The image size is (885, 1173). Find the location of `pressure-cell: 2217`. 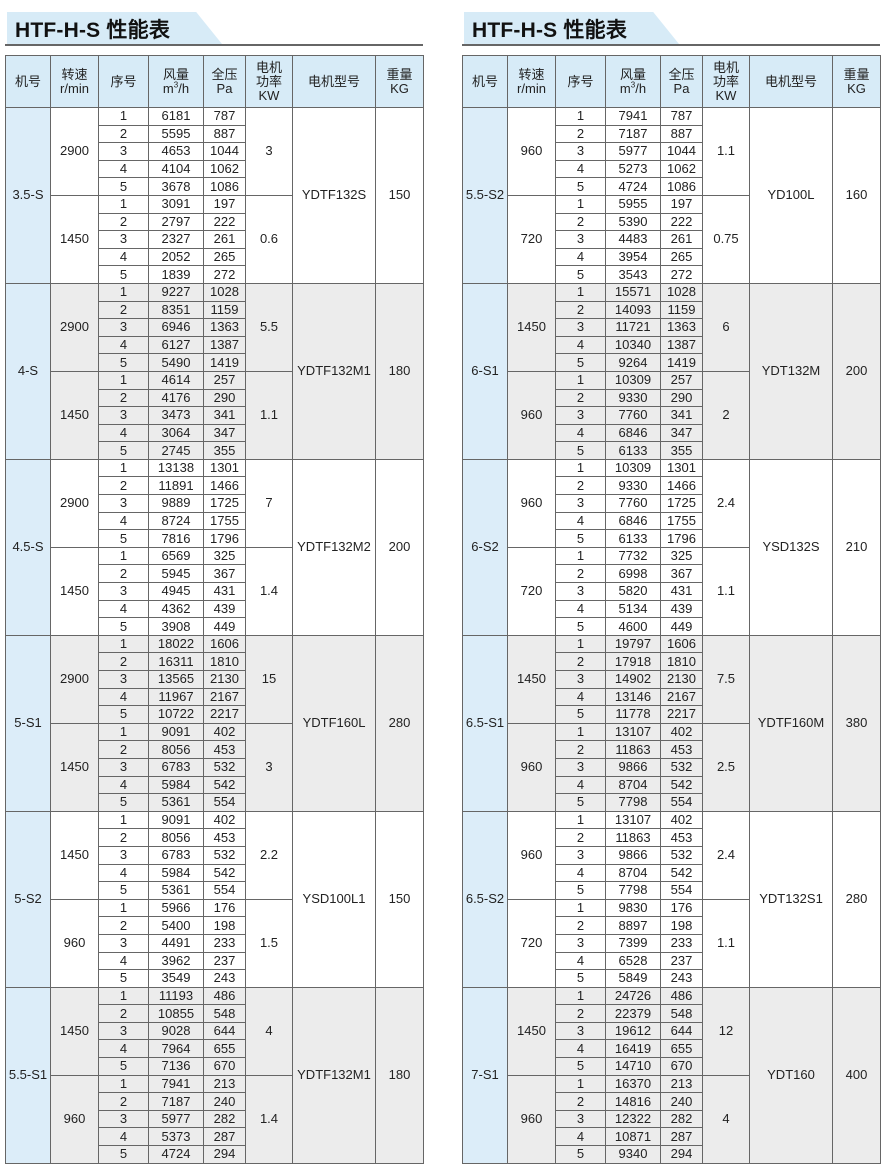

pressure-cell: 2217 is located at coordinates (224, 714).